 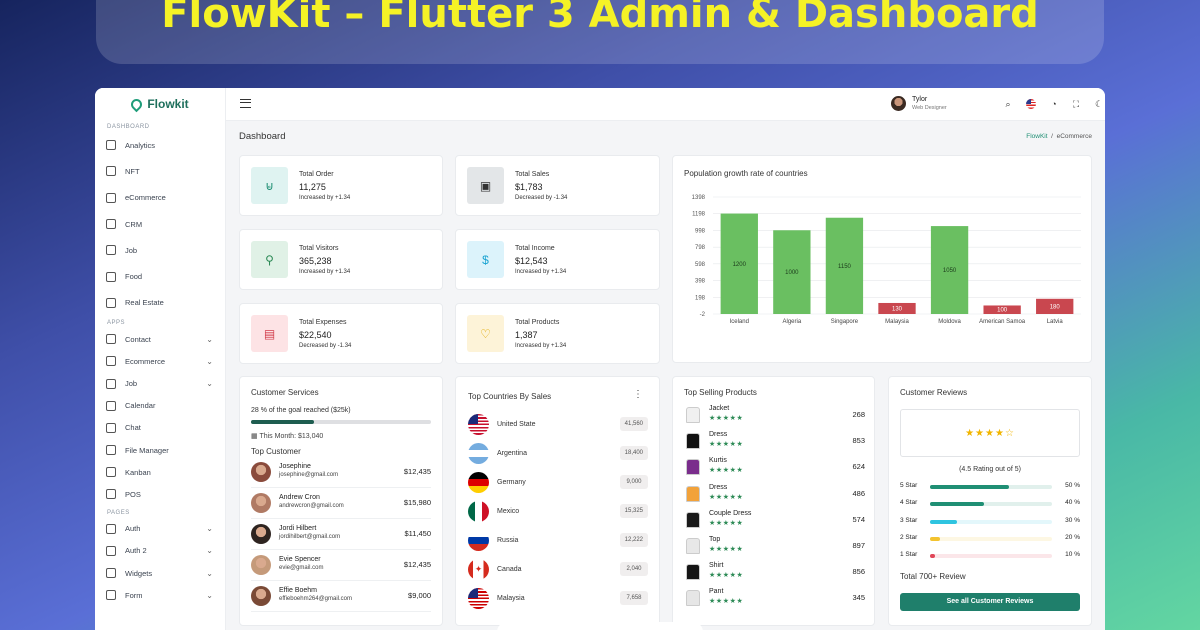 What do you see at coordinates (341, 565) in the screenshot?
I see `customer-row: Evie Spencer evie@gmail.com $12,435` at bounding box center [341, 565].